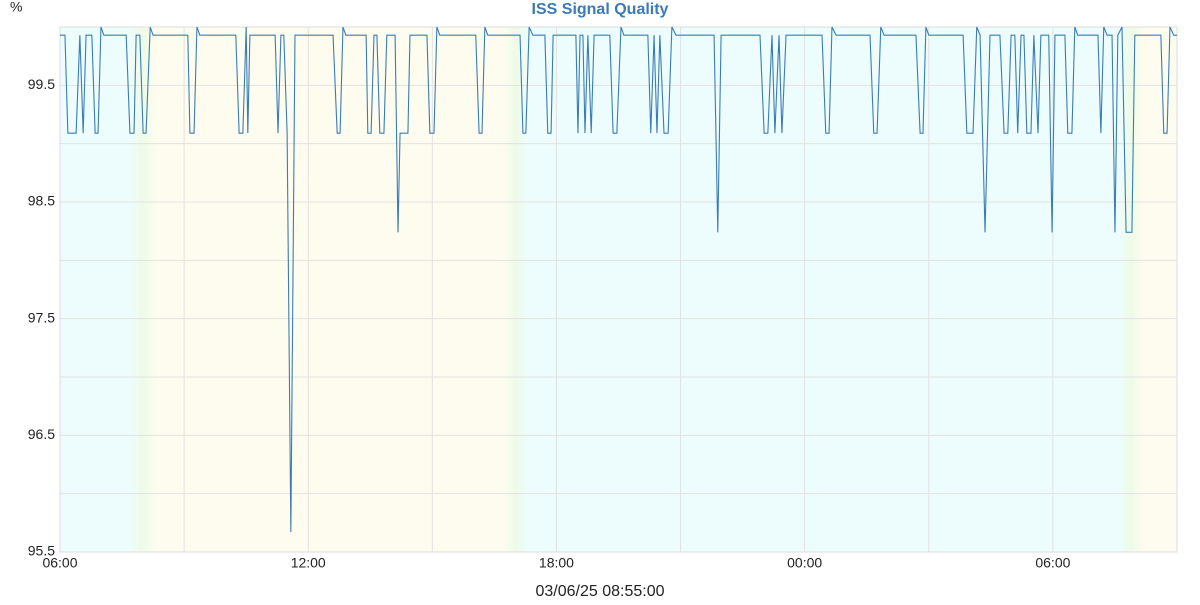 Image resolution: width=1200 pixels, height=605 pixels. Describe the element at coordinates (600, 9) in the screenshot. I see `chart-title: ISS Signal Quality` at that location.